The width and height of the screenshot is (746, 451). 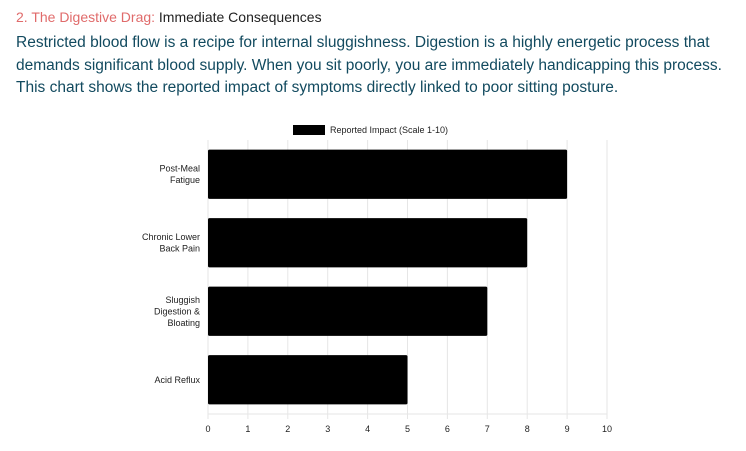 I want to click on x-tick-label: 9, so click(x=567, y=429).